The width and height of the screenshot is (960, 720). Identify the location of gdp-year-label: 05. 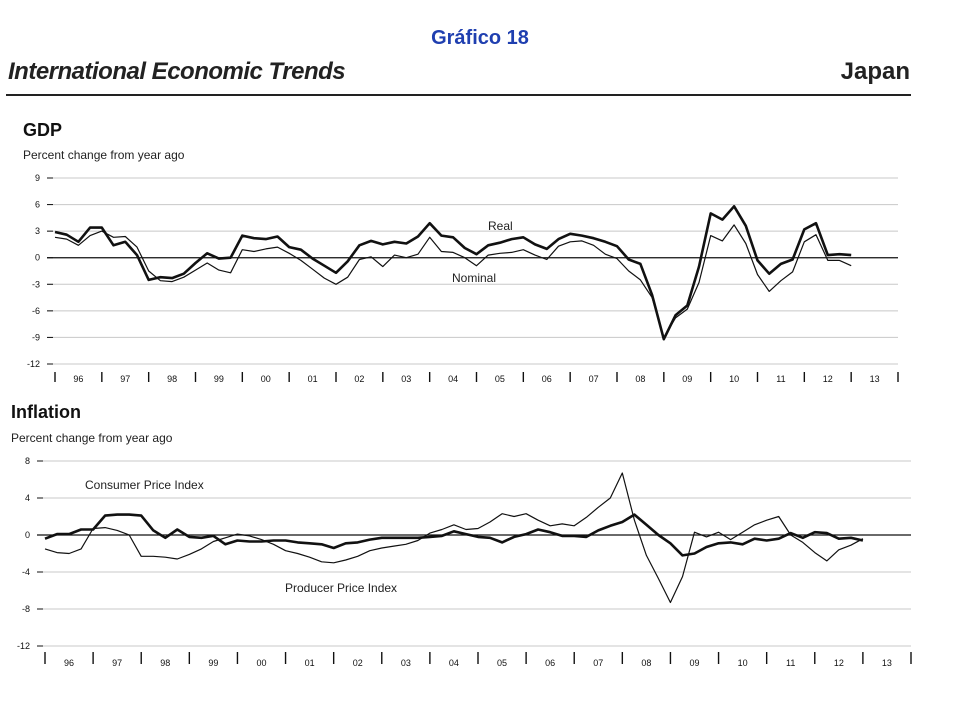
(500, 379).